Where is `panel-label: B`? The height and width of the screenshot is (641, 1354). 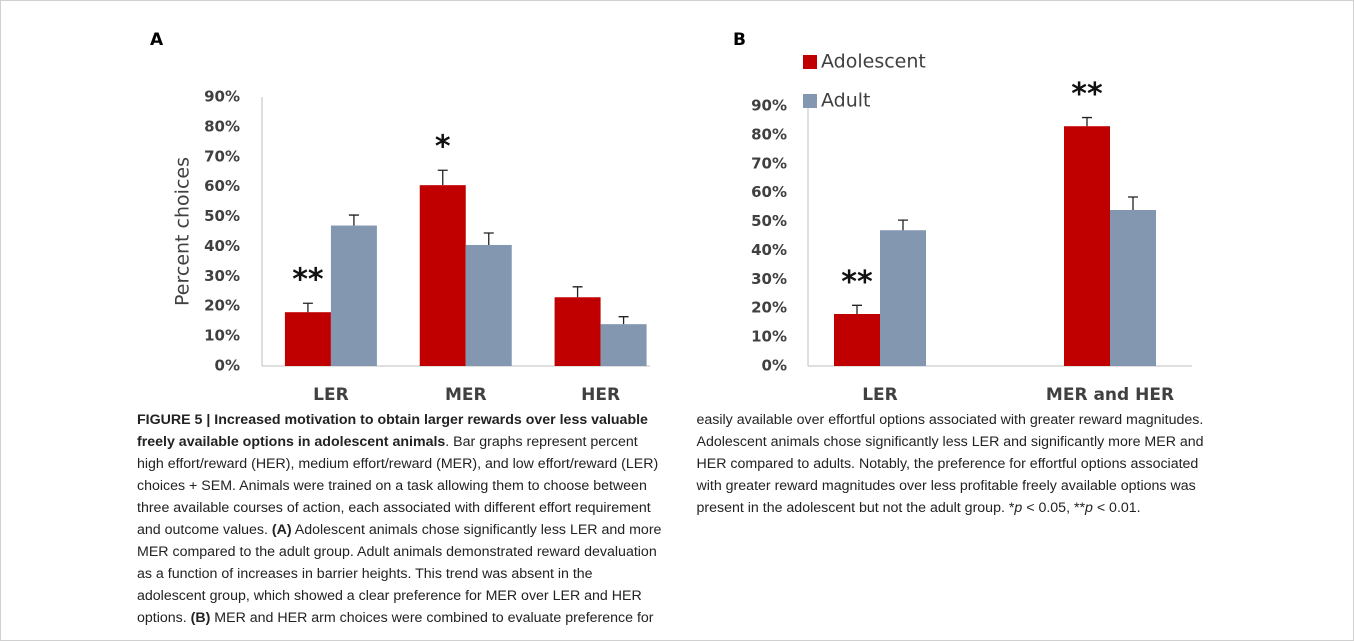 panel-label: B is located at coordinates (739, 40).